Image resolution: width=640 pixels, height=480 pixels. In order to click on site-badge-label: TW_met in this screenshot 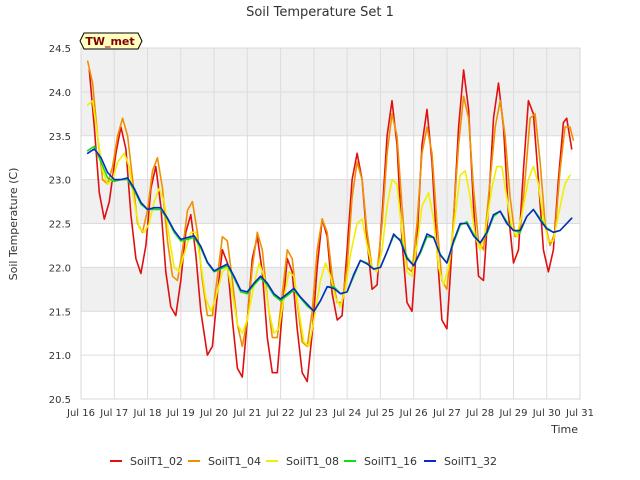, I will do `click(109, 41)`.